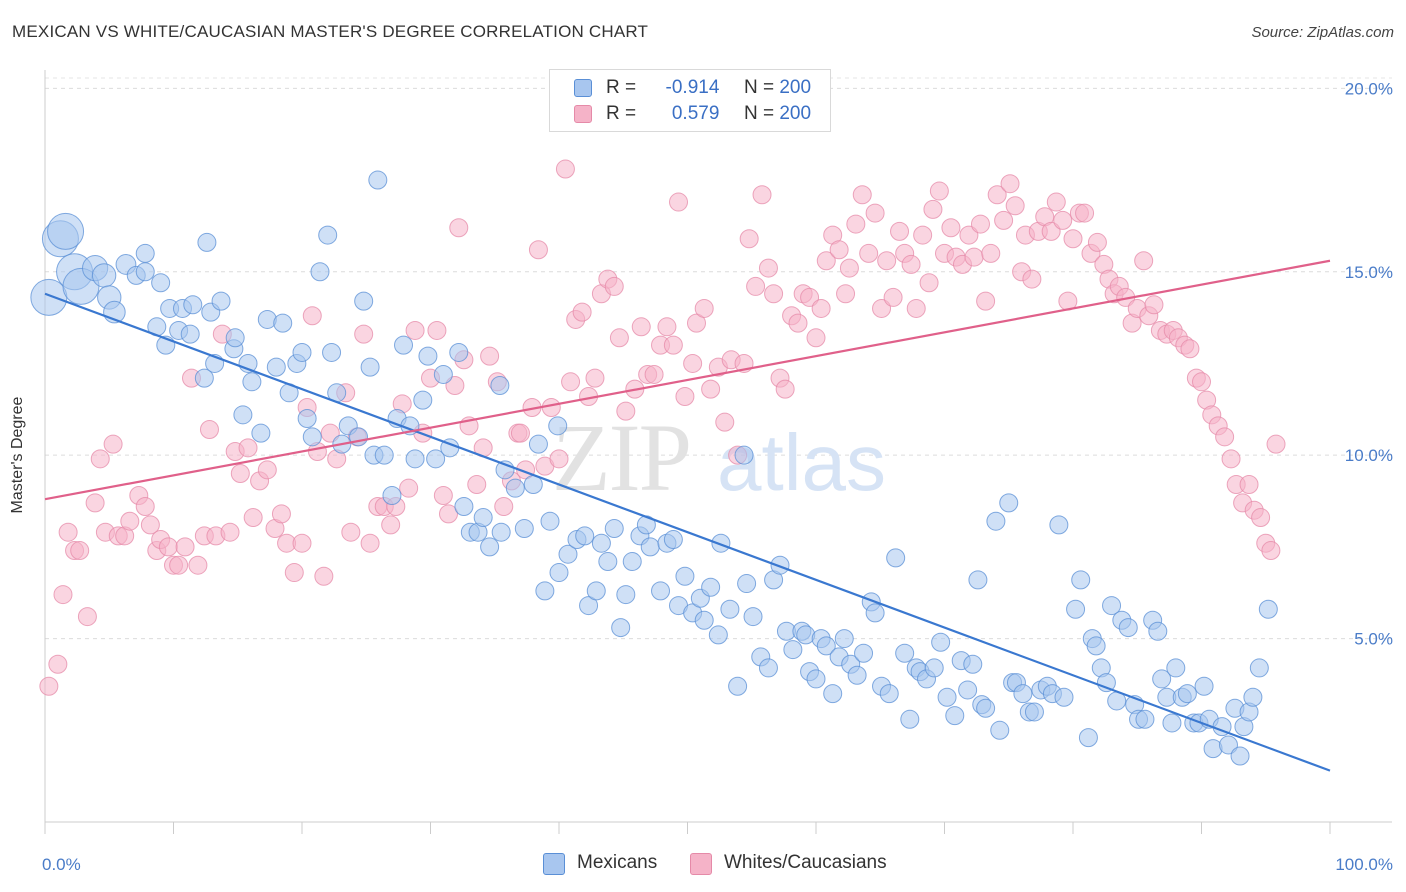  Describe the element at coordinates (1369, 88) in the screenshot. I see `y-tick-label: 20.0%` at that location.